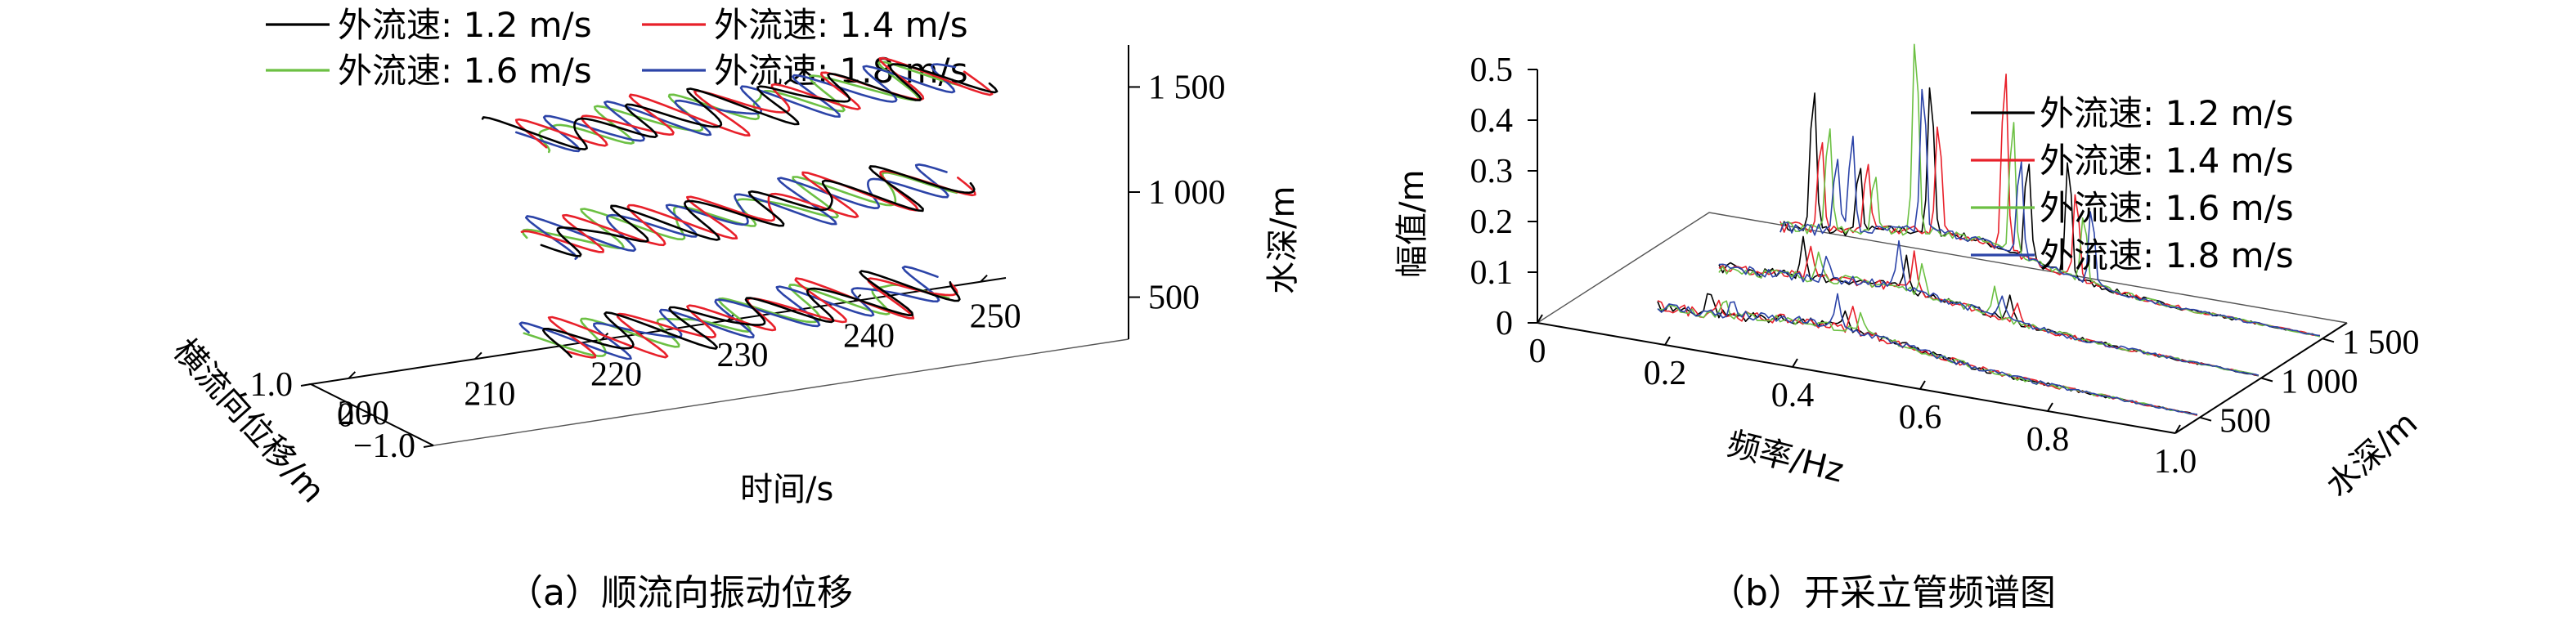 The image size is (2576, 622). What do you see at coordinates (1505, 323) in the screenshot?
I see `b-y-tick-label: 0` at bounding box center [1505, 323].